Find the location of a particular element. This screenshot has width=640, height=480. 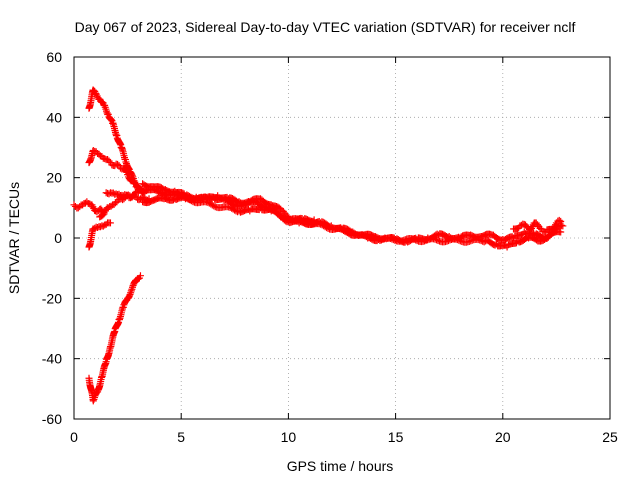

x-tick-label: 20 is located at coordinates (503, 437).